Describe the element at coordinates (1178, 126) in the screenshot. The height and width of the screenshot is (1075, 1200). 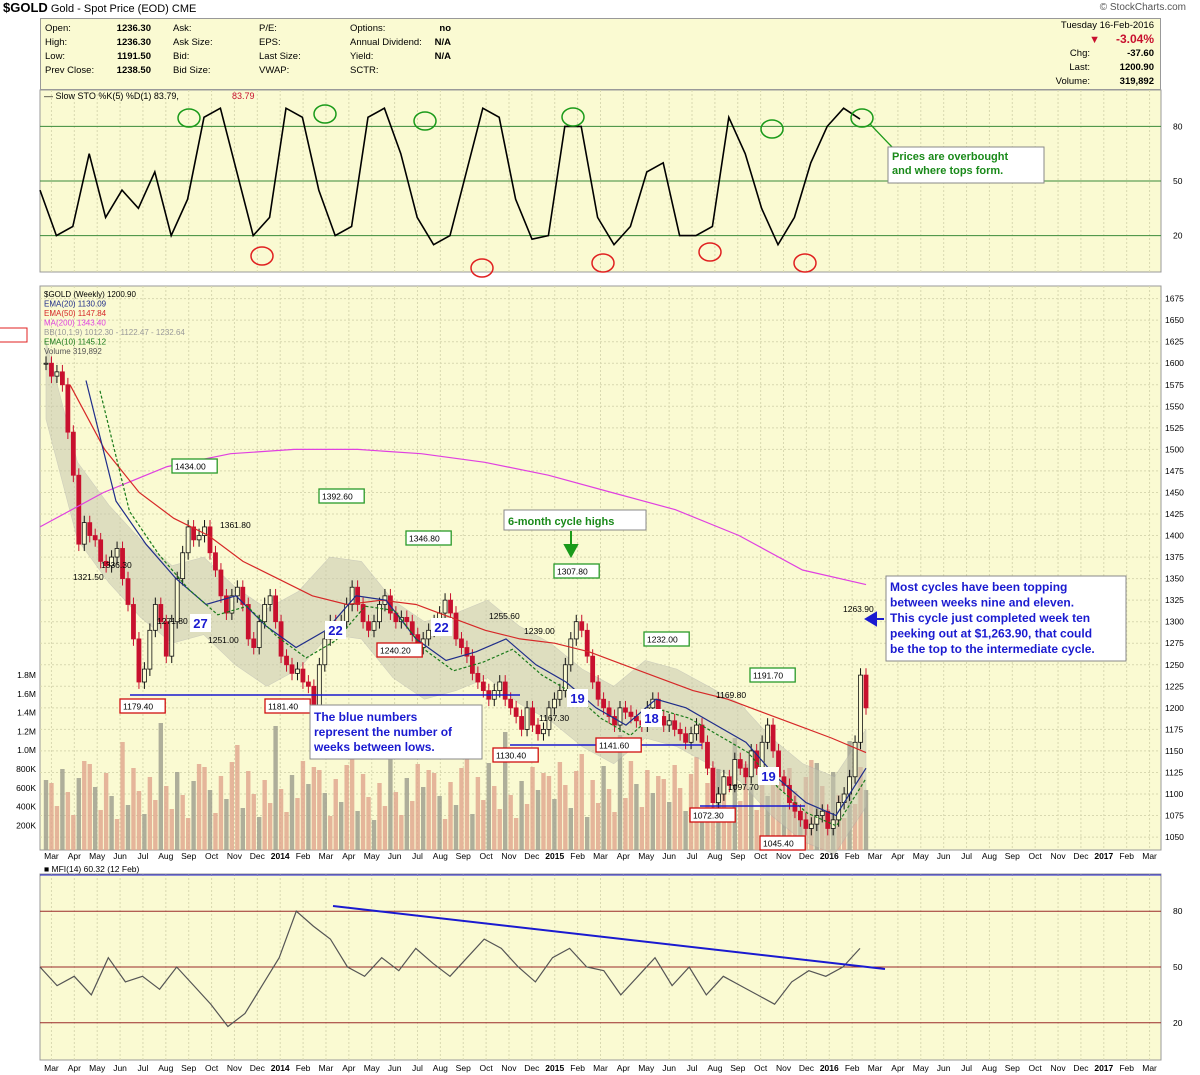
I see `stochastic-axis-label: 80` at that location.